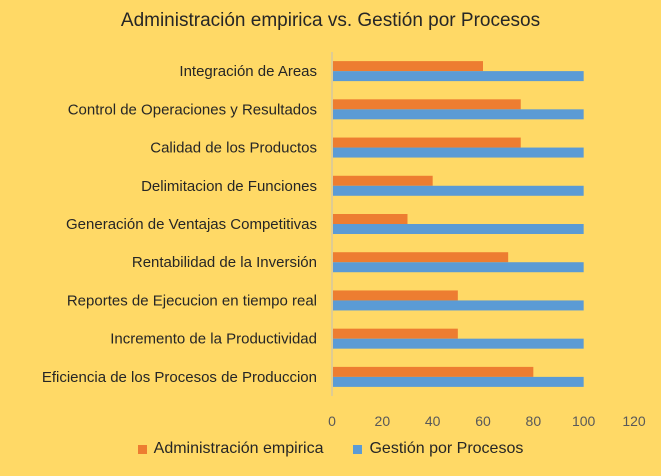 The height and width of the screenshot is (476, 661). Describe the element at coordinates (238, 448) in the screenshot. I see `legend-label-administracion: Administración empirica` at that location.